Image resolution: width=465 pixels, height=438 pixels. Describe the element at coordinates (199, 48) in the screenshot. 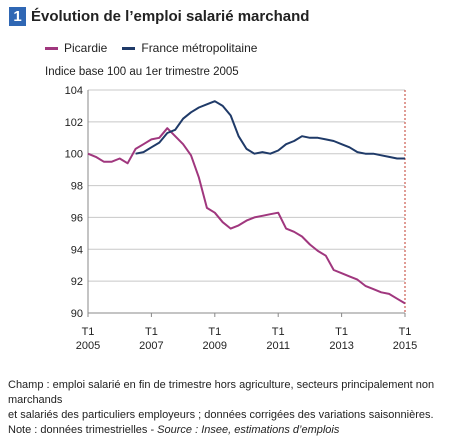

I see `legend-label-france: France métropolitaine` at that location.